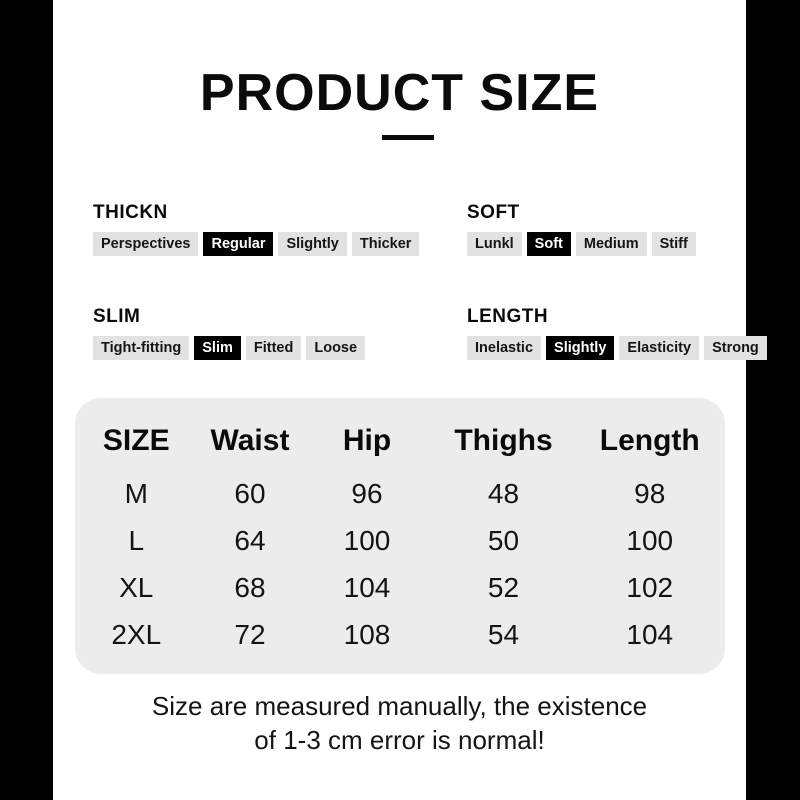  Describe the element at coordinates (580, 348) in the screenshot. I see `option-chip-slightly-selected: Slightly` at that location.